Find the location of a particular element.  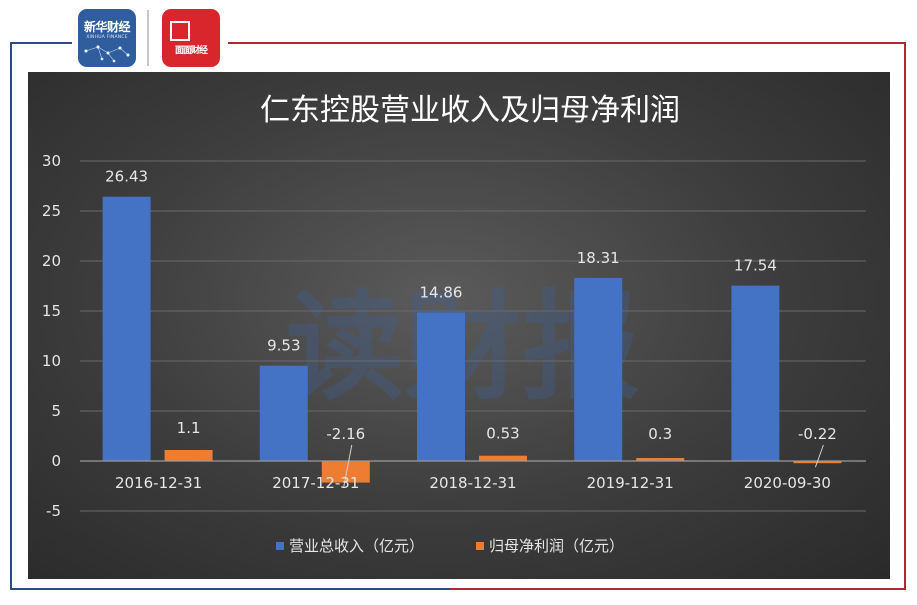

frame-top-right-line is located at coordinates (567, 43).